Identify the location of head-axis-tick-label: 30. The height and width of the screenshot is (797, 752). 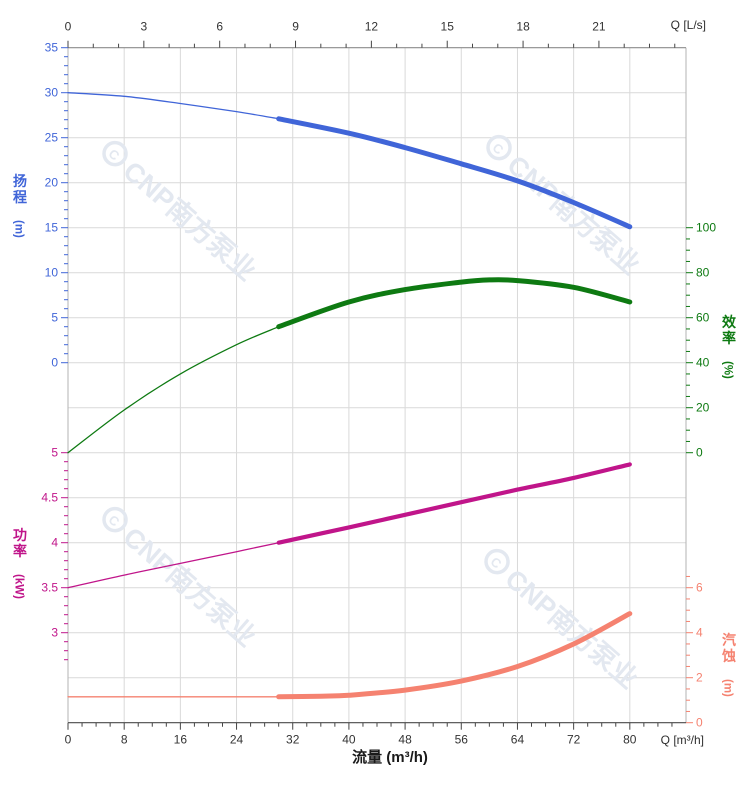
(52, 93).